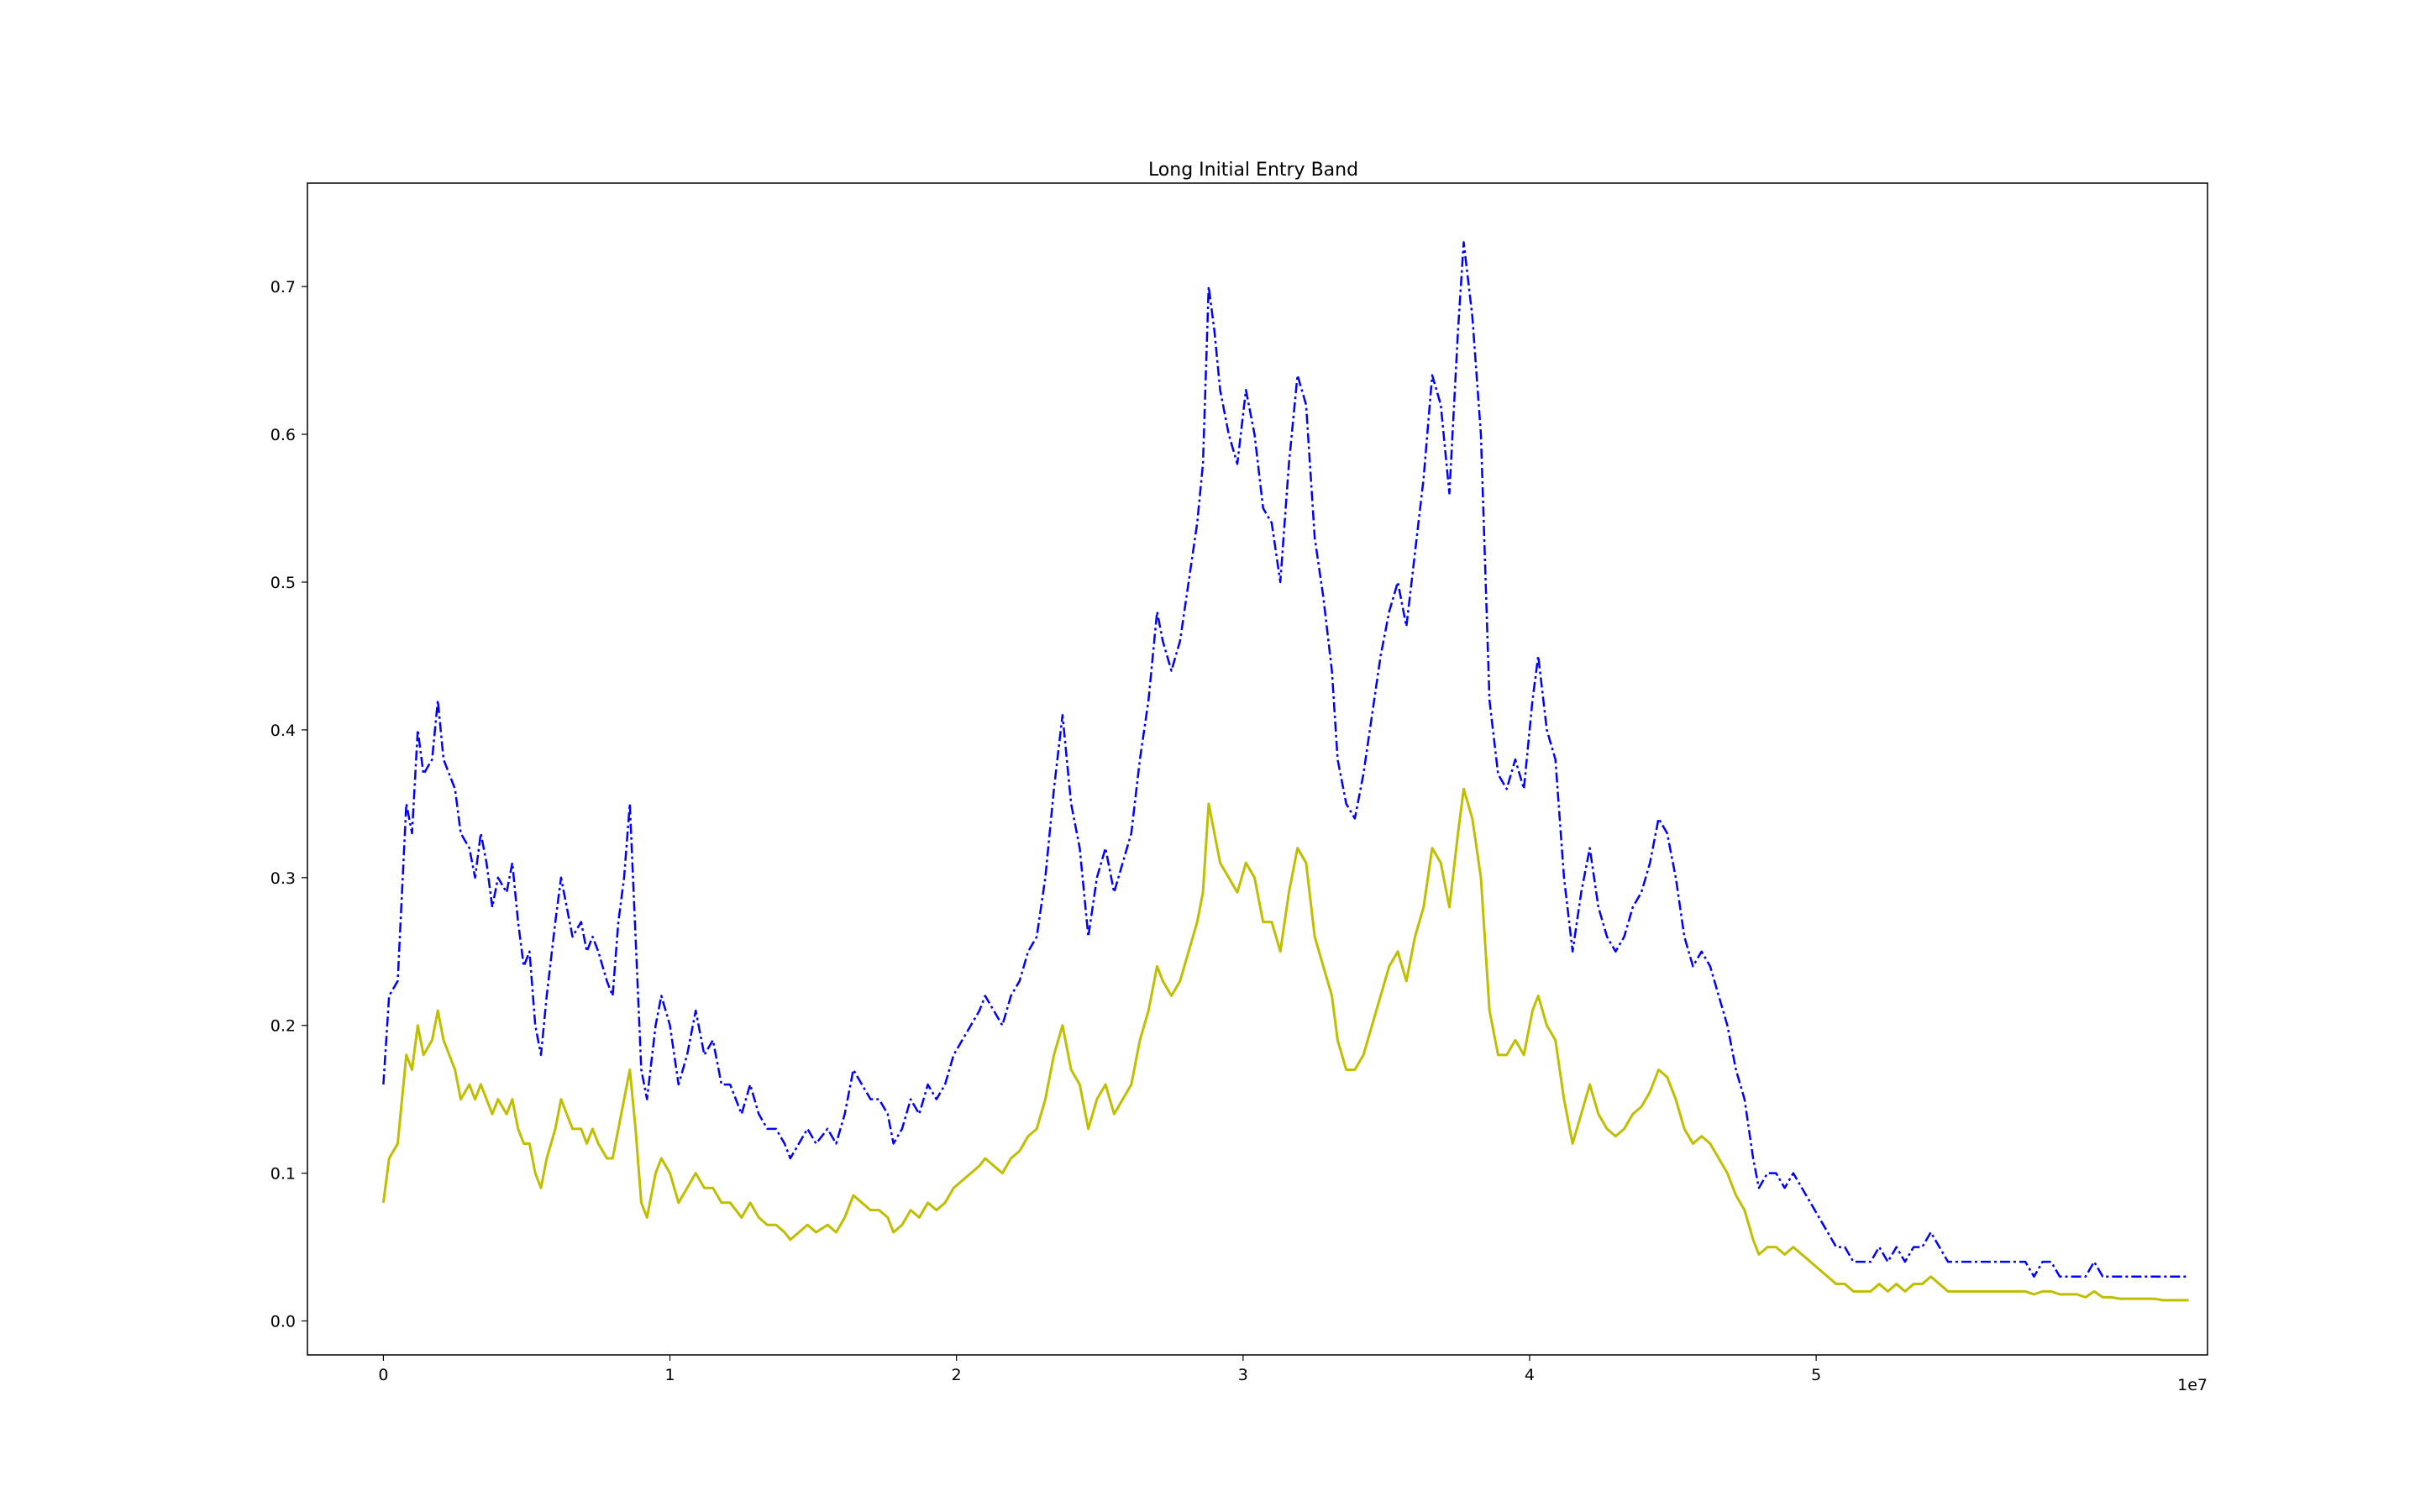  I want to click on y-tick-label: 0.4, so click(283, 731).